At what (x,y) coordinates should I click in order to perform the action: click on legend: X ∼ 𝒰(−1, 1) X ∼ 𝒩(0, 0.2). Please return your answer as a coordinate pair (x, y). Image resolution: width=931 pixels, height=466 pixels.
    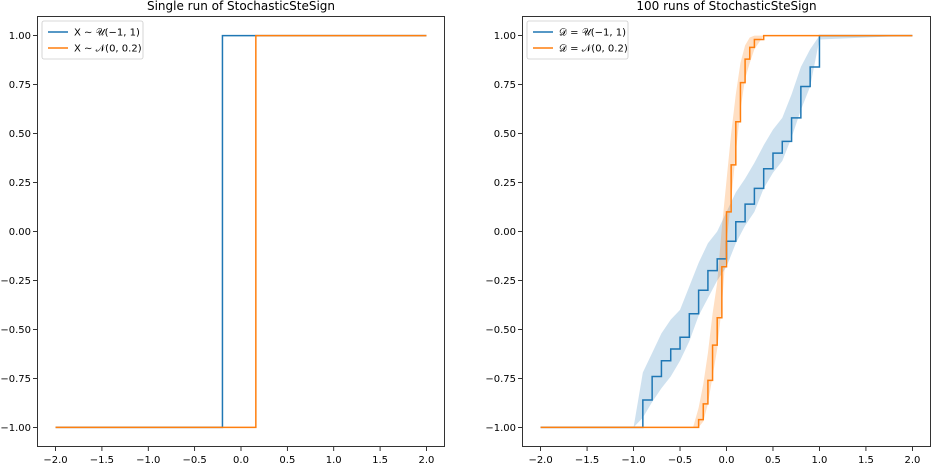
    Looking at the image, I should click on (92, 40).